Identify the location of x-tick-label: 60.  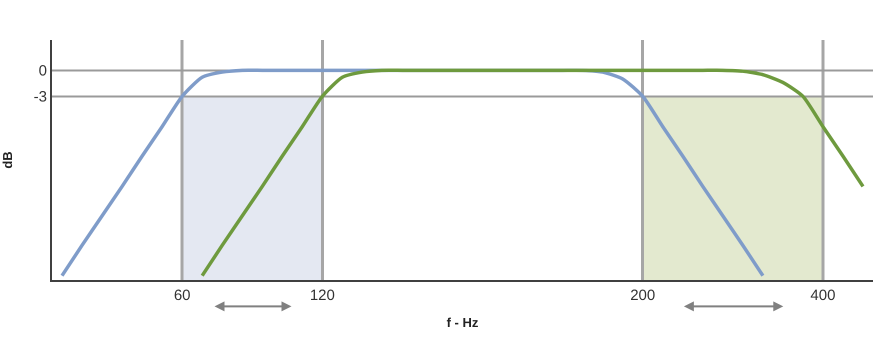
(182, 295).